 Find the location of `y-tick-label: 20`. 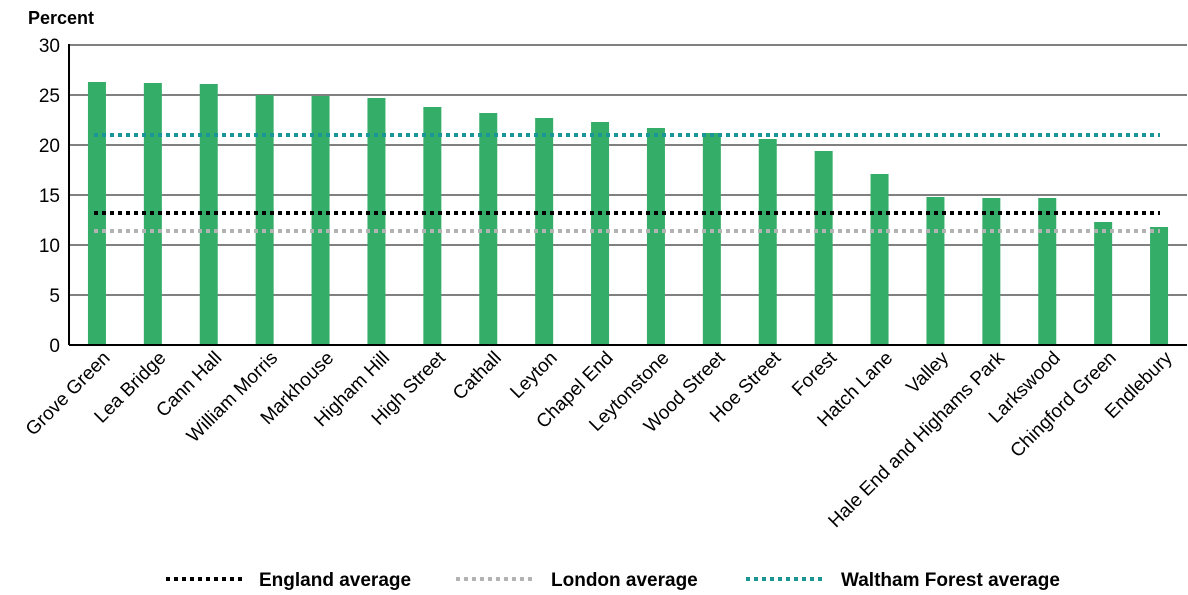

y-tick-label: 20 is located at coordinates (49, 146).